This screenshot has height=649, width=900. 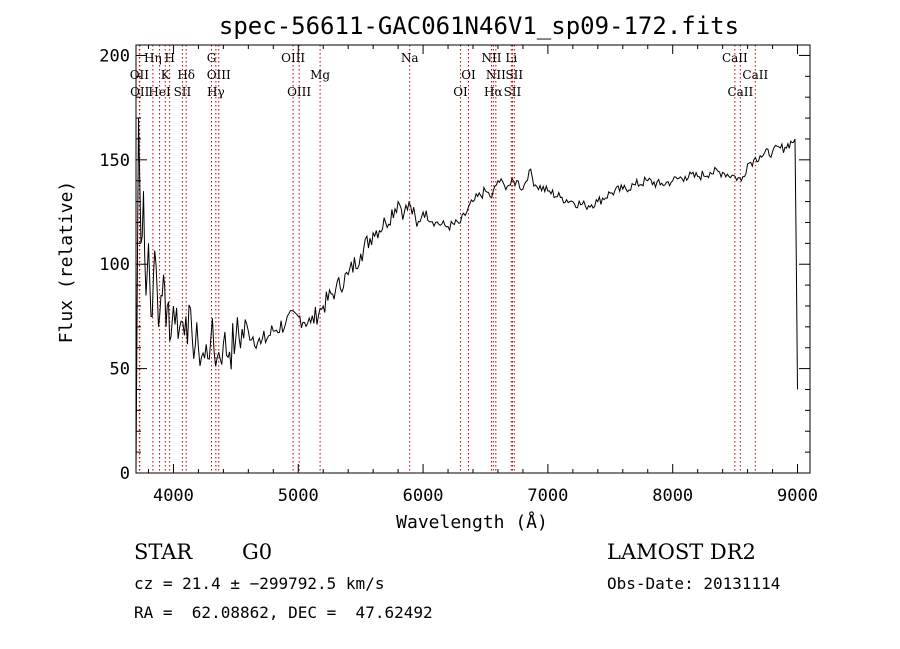 What do you see at coordinates (169, 58) in the screenshot?
I see `spectral-line-label: H` at bounding box center [169, 58].